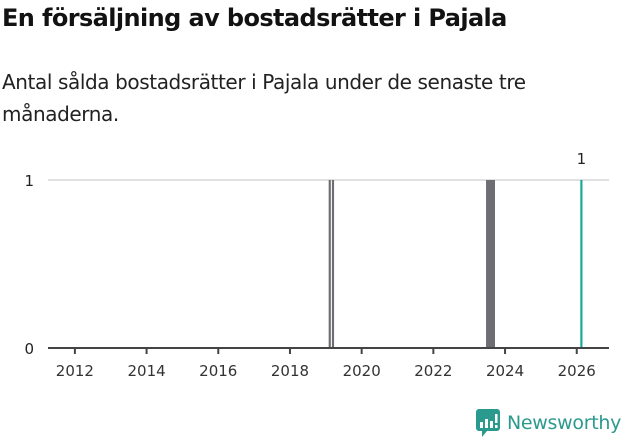 The width and height of the screenshot is (631, 439). Describe the element at coordinates (75, 371) in the screenshot. I see `x-tick-label: 2012` at that location.